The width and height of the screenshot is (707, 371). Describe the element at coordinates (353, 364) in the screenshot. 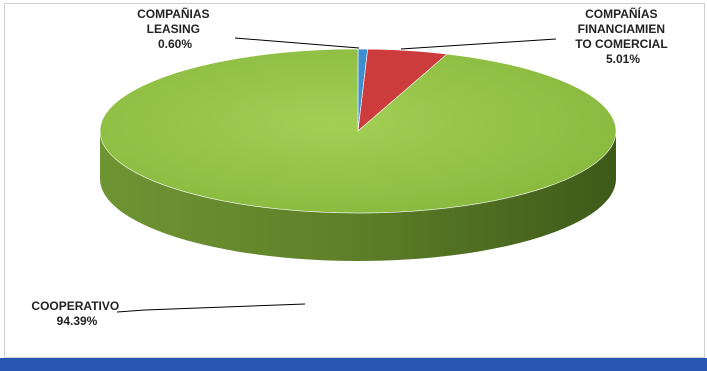

I see `bottom-bar` at that location.